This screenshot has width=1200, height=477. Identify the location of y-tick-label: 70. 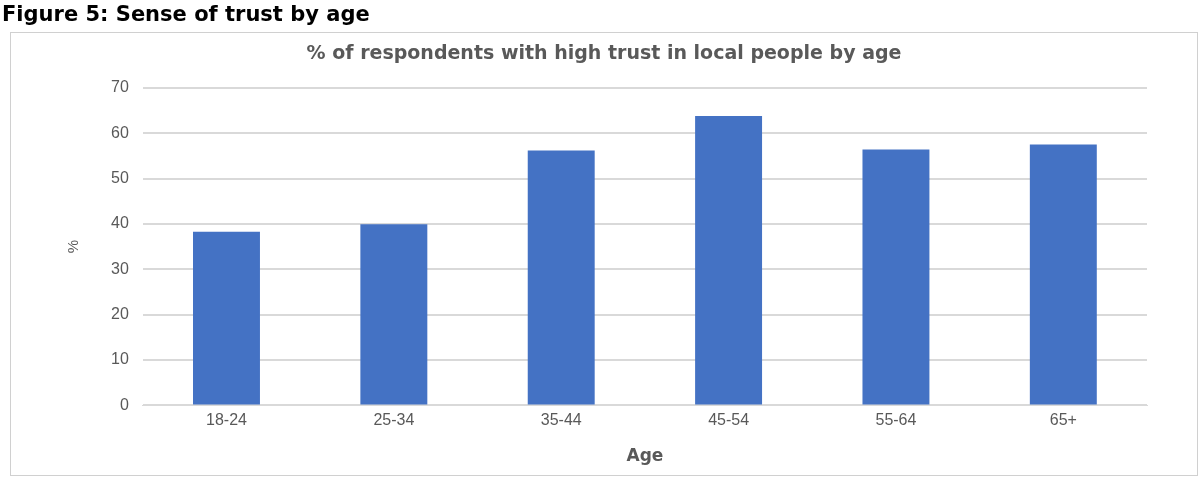
(120, 87).